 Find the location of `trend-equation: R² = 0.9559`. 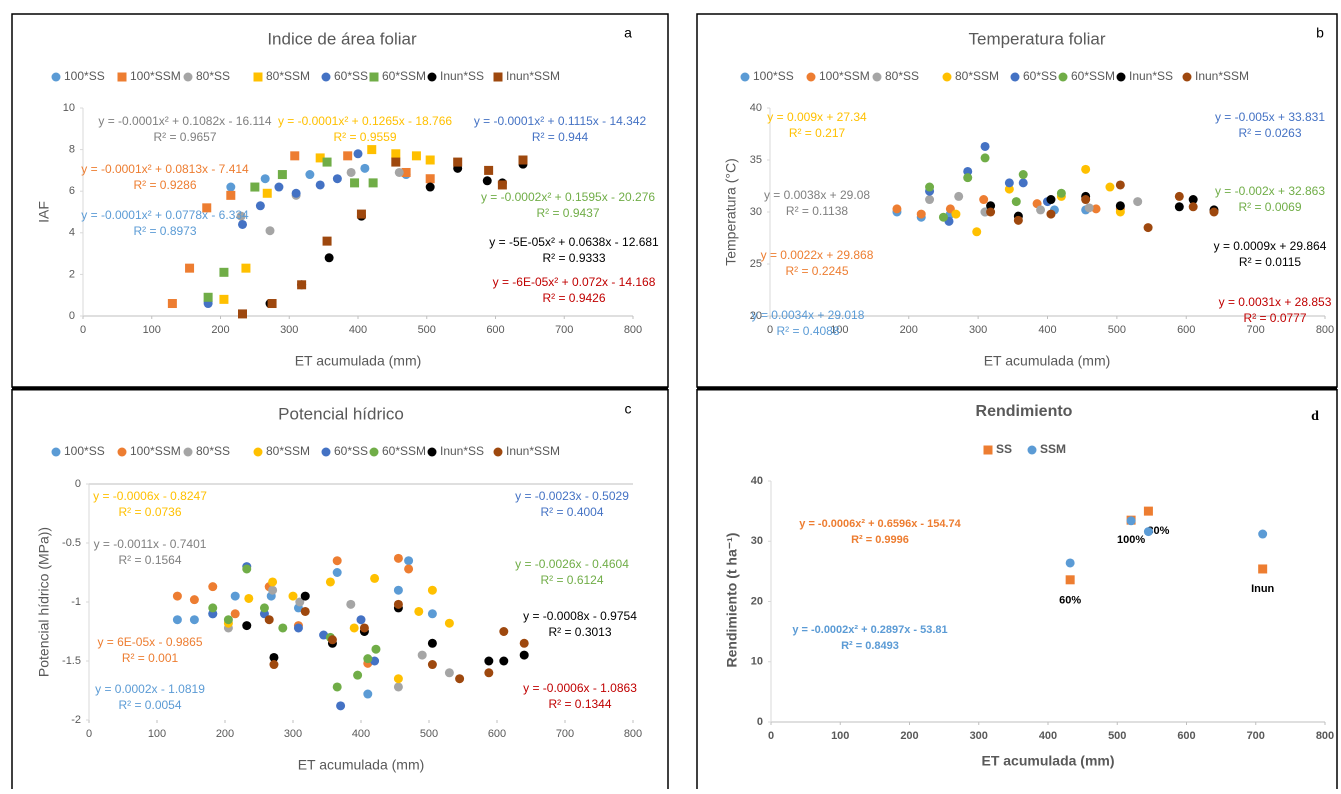

trend-equation: R² = 0.9559 is located at coordinates (364, 137).